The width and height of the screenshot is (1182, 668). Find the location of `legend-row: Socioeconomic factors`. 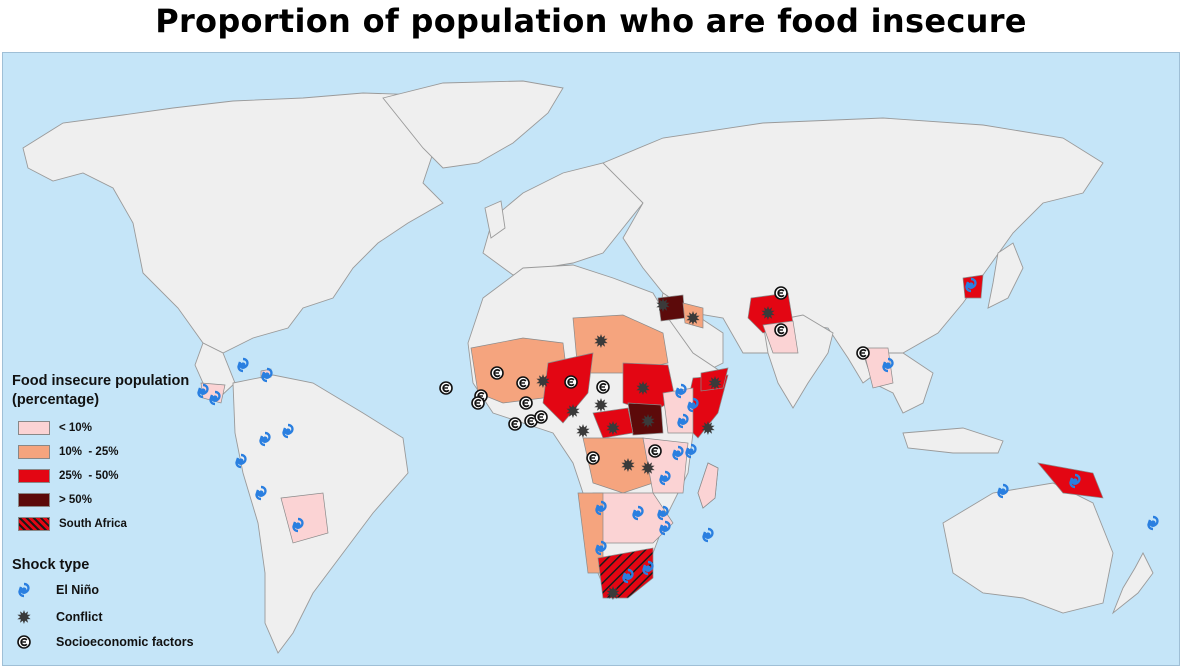

legend-row: Socioeconomic factors is located at coordinates (103, 642).